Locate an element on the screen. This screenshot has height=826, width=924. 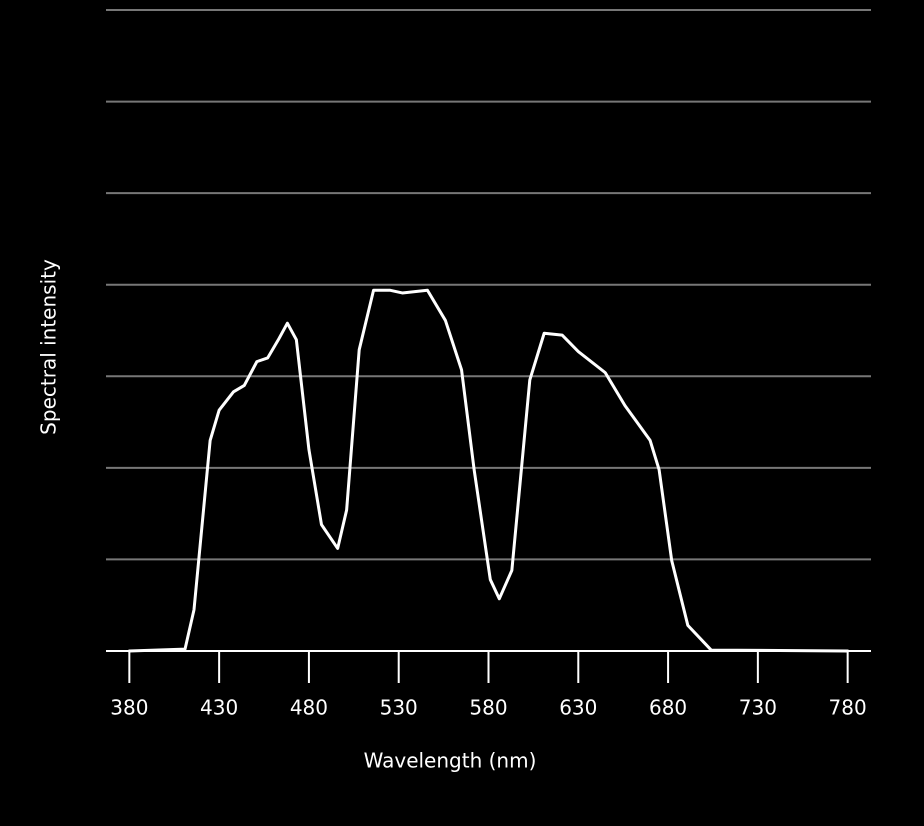
x-tick-label: 630 is located at coordinates (578, 708).